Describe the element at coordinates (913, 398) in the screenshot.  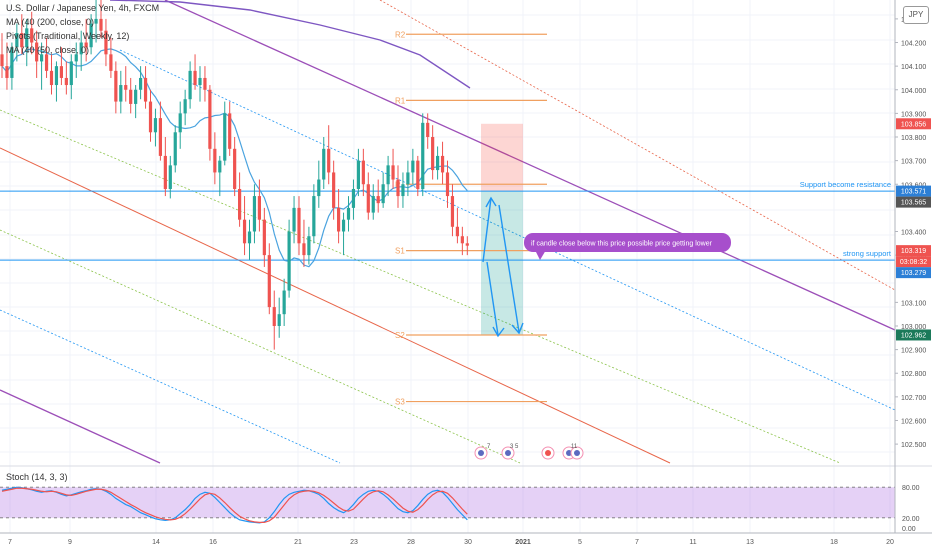
I see `price-tick-label: 102.700` at that location.